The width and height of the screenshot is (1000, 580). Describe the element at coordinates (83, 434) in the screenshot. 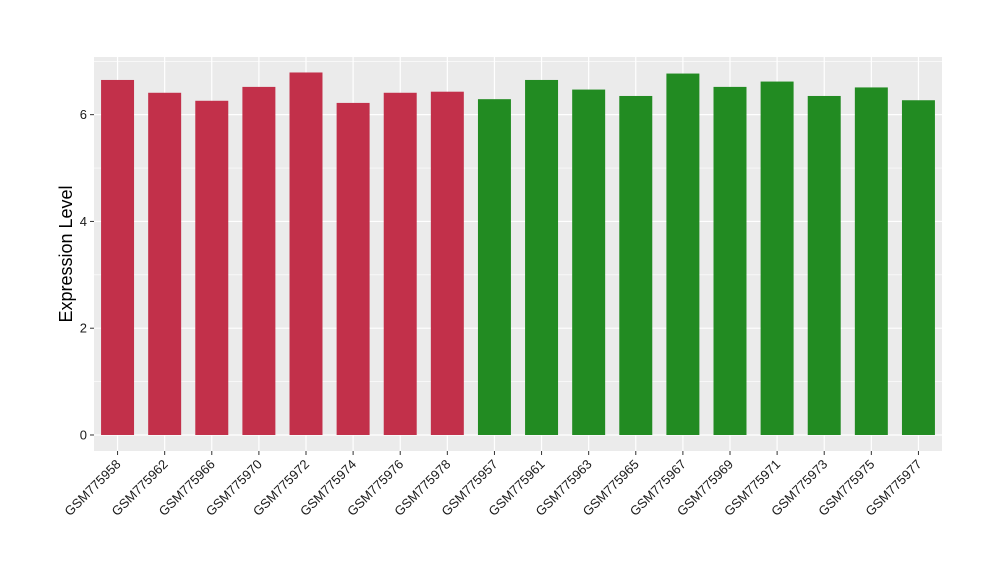

I see `y-tick-label: 0` at that location.